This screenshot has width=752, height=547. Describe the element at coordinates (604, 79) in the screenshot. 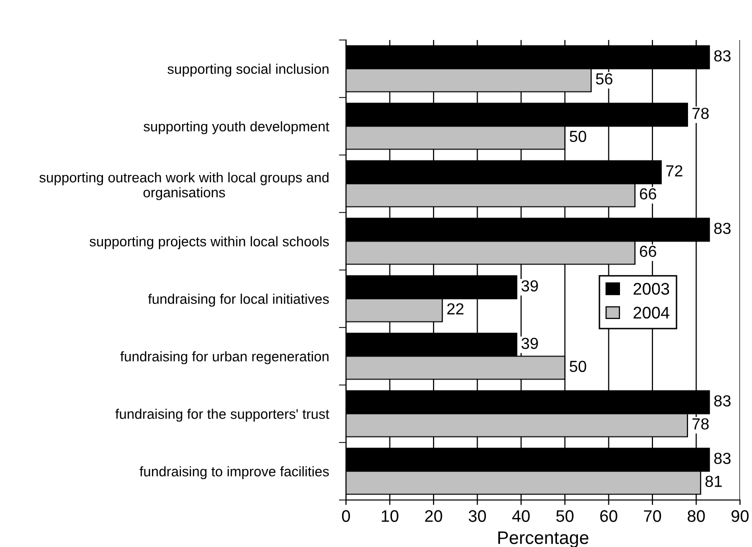

I see `data-label: 56` at that location.